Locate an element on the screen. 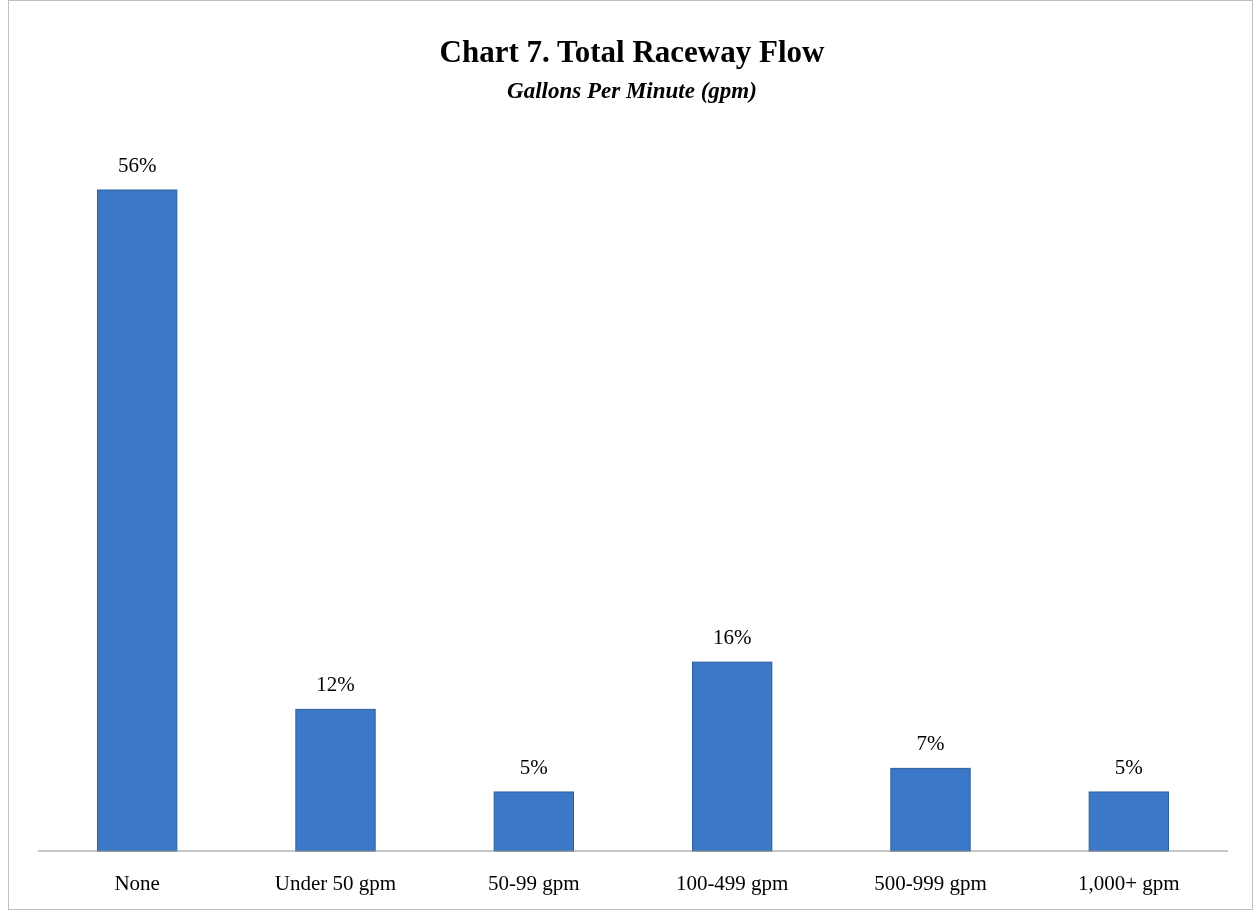 Image resolution: width=1253 pixels, height=910 pixels. chart-title: Chart 7. Total Raceway Flow is located at coordinates (632, 51).